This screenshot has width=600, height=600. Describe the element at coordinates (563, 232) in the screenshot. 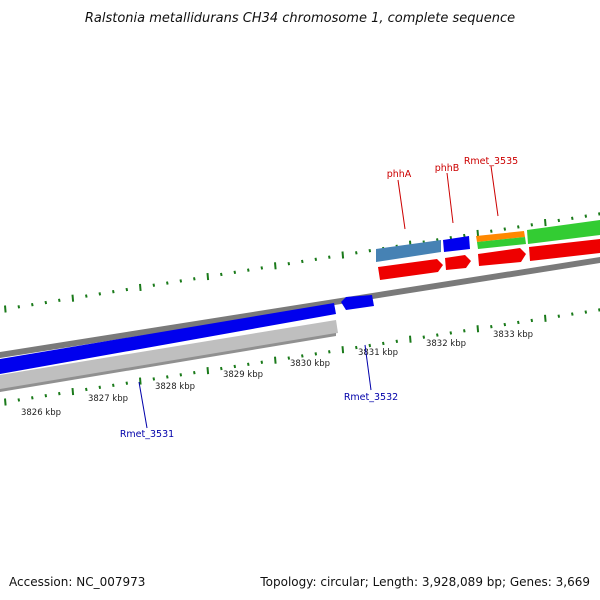

I see `gene-bar-next` at that location.